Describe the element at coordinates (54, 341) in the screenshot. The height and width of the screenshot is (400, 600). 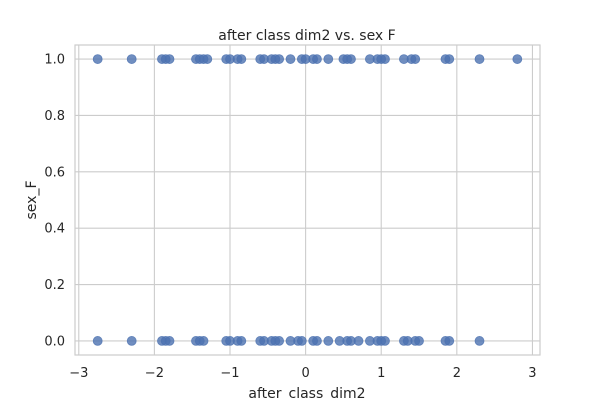
I see `y-tick-label: 0.0` at that location.